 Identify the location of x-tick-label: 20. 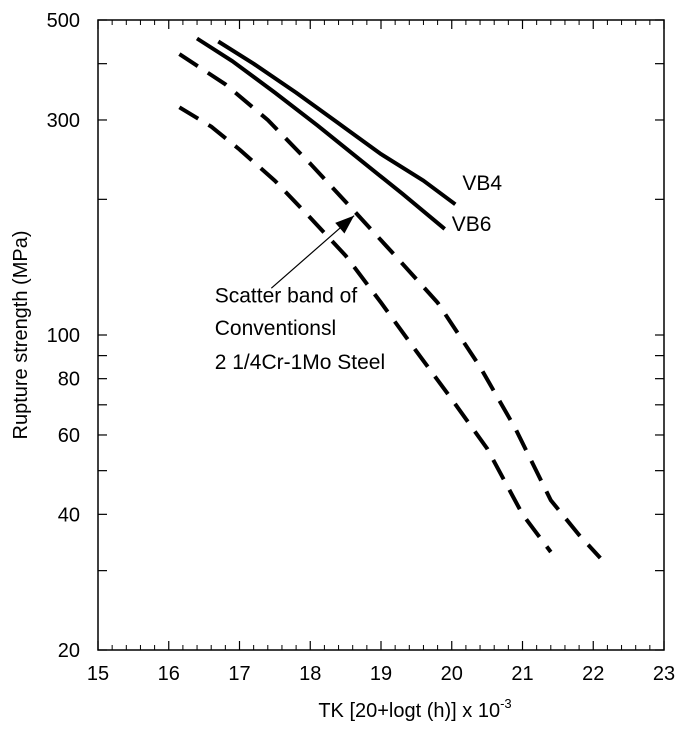
(452, 674).